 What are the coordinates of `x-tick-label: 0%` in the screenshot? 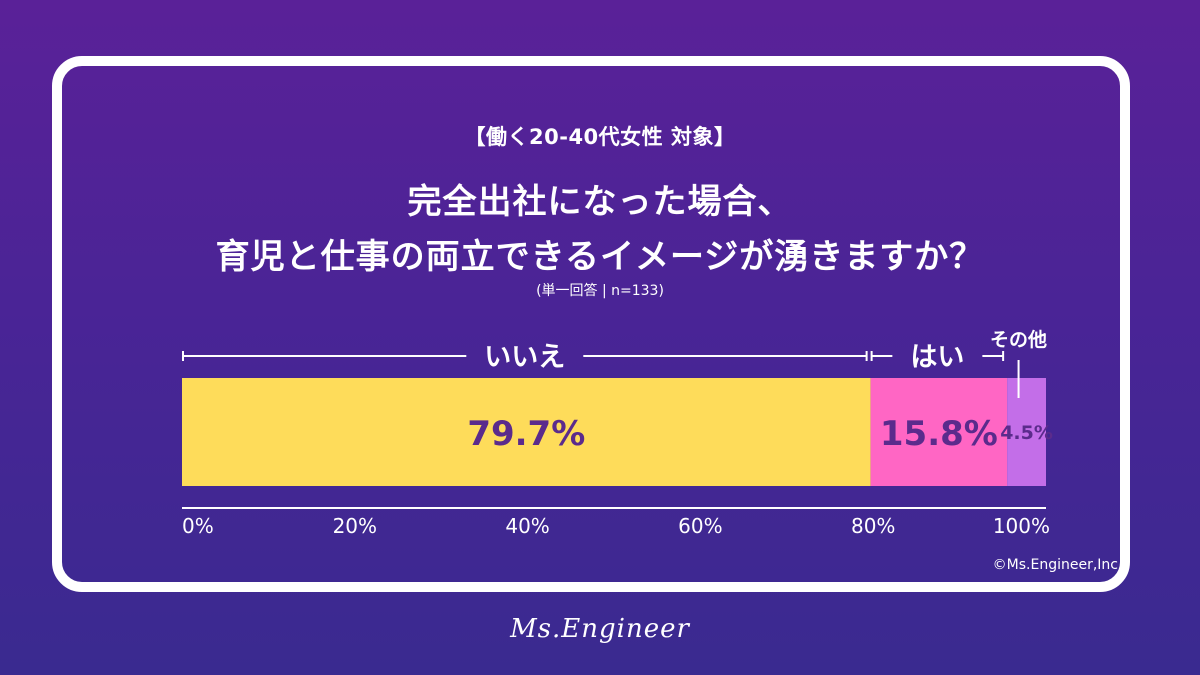 It's located at (198, 526).